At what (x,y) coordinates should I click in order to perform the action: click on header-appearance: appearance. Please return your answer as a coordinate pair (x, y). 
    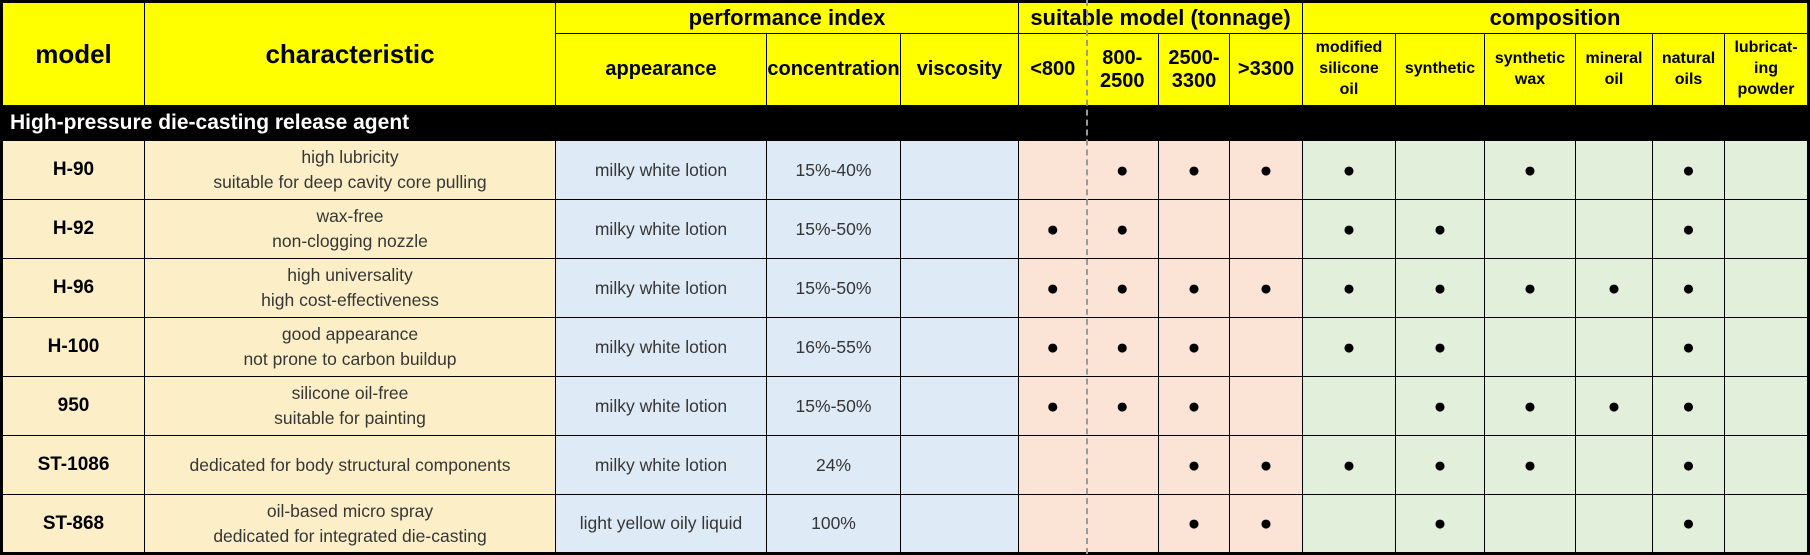
    Looking at the image, I should click on (661, 69).